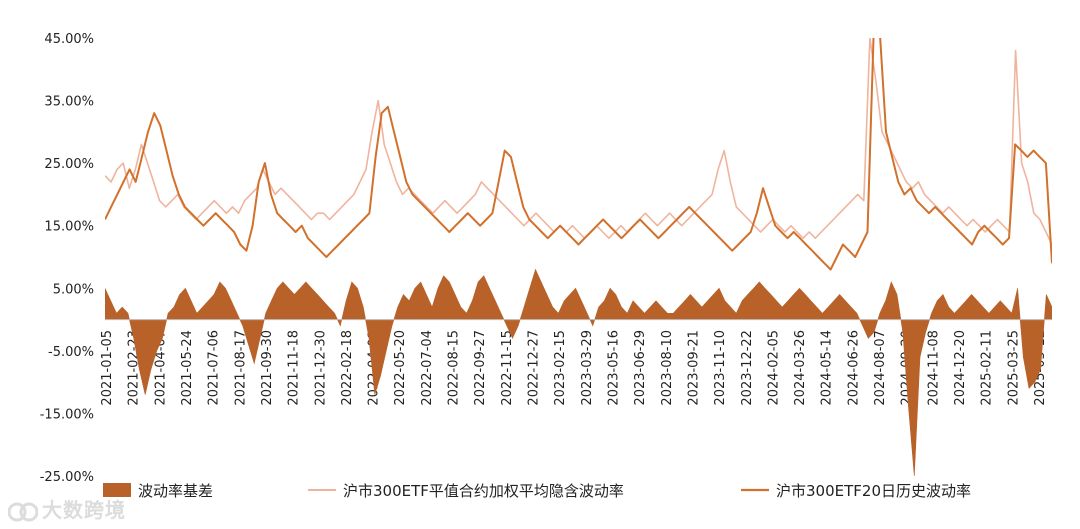 The image size is (1080, 529). I want to click on dsk-logo-icon, so click(23, 511).